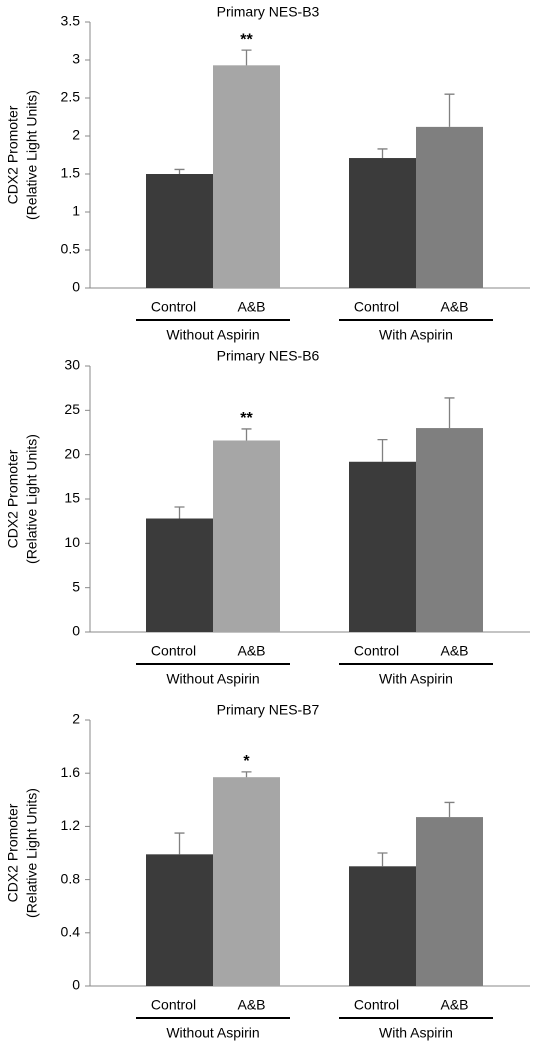  What do you see at coordinates (71, 21) in the screenshot?
I see `y-tick-label: 3.5` at bounding box center [71, 21].